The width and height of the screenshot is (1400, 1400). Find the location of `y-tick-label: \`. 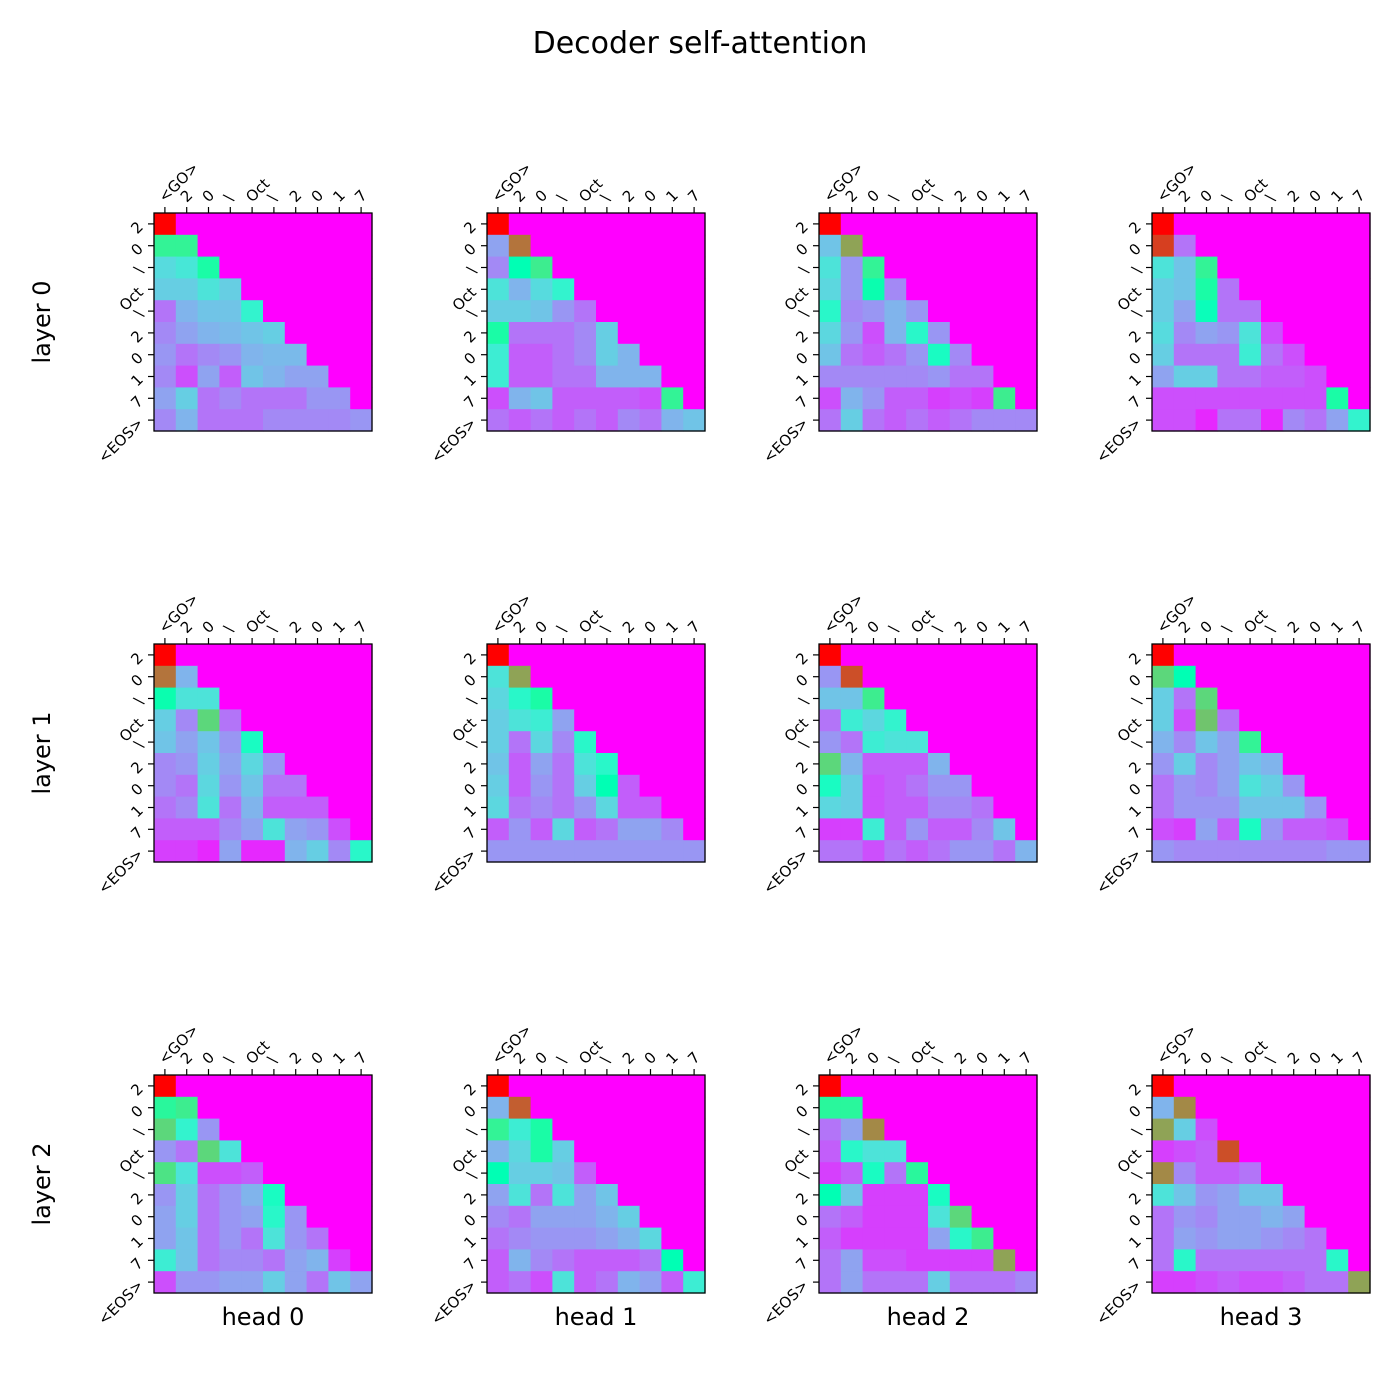

y-tick-label: \ is located at coordinates (1137, 269).